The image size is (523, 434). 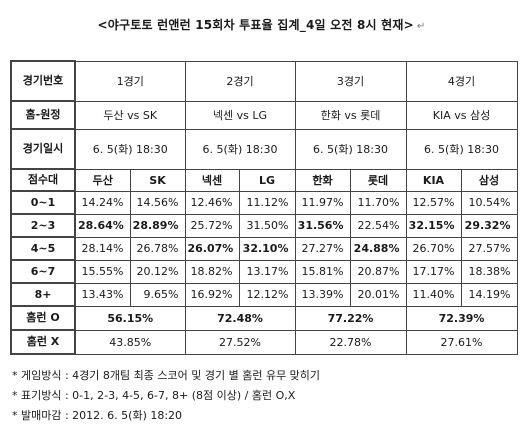 I want to click on vote-rate-cell: 11.40%, so click(x=433, y=294).